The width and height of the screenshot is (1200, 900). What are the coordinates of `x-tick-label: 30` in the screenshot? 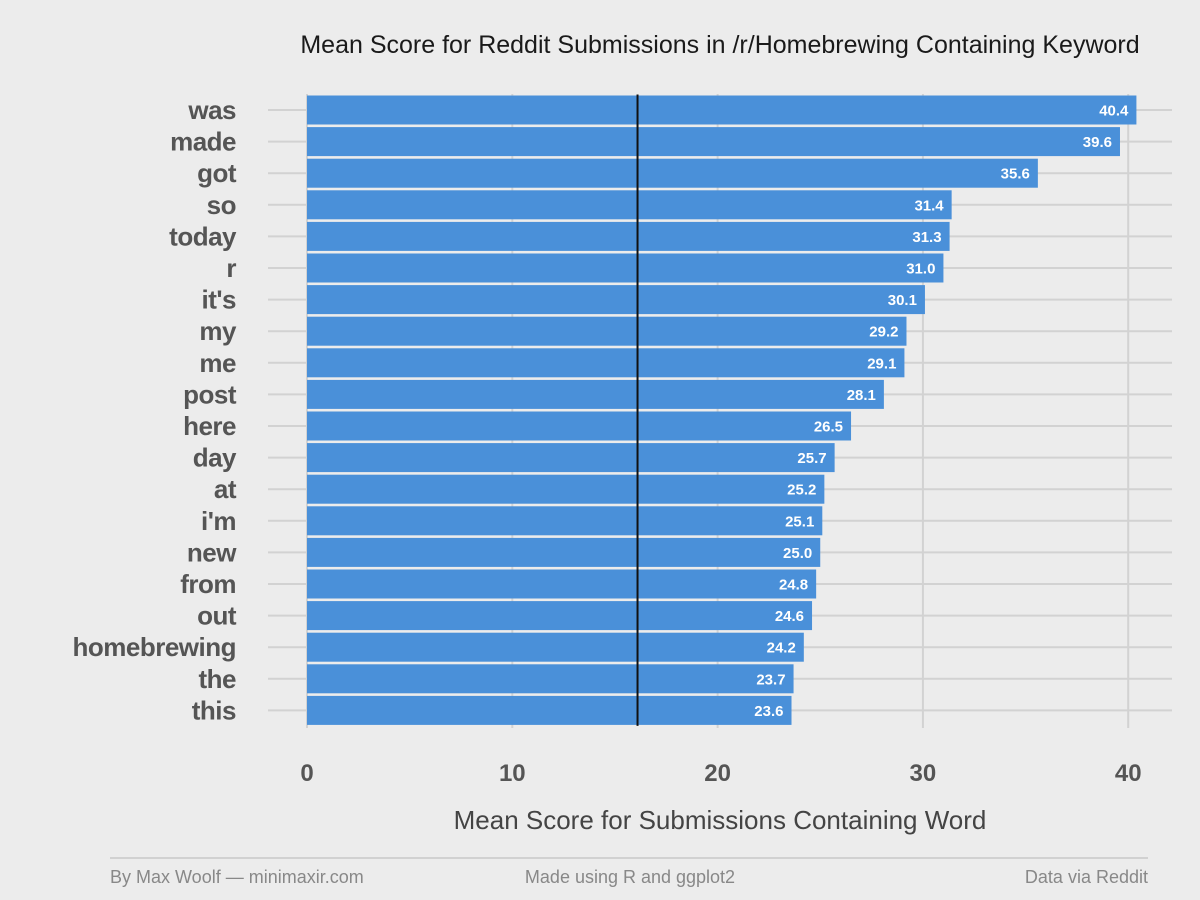 It's located at (923, 773).